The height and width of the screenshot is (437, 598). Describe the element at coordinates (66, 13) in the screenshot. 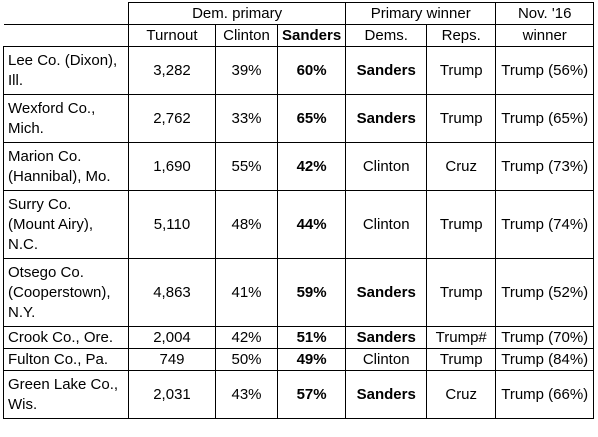

I see `header-blank-cell` at that location.